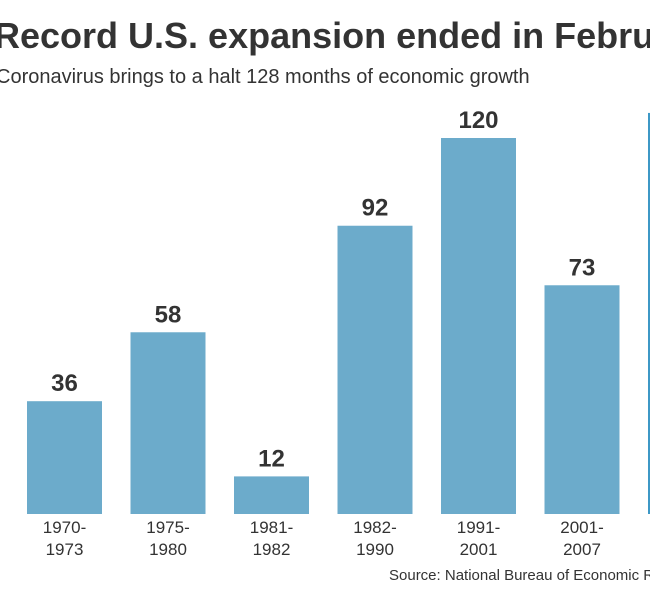 This screenshot has width=650, height=600. Describe the element at coordinates (582, 549) in the screenshot. I see `category-label-5-line-1: 2007` at that location.